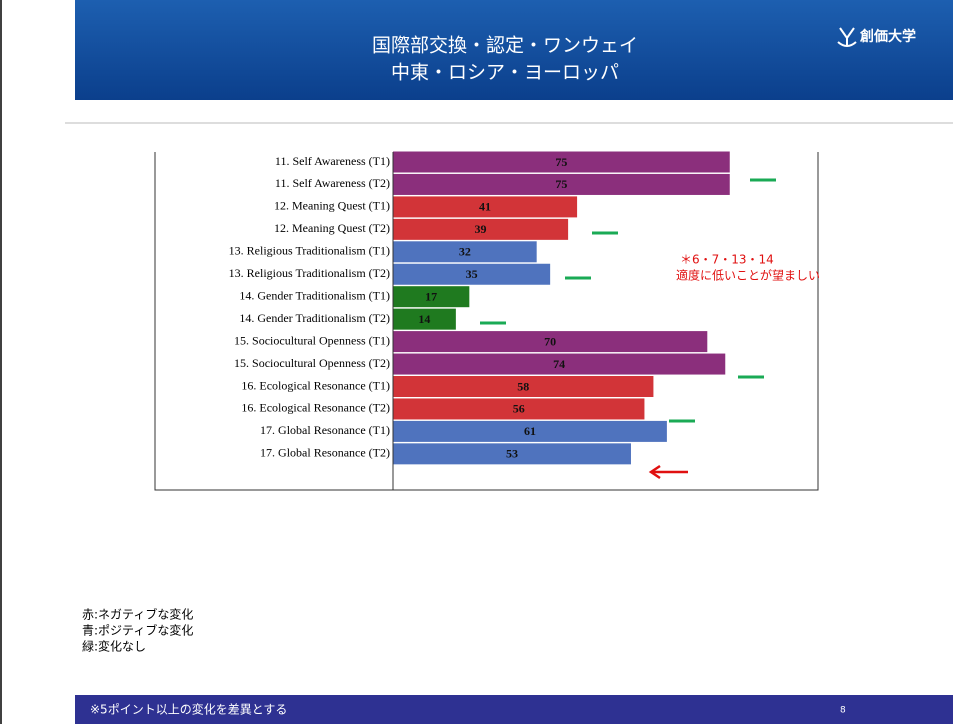 The height and width of the screenshot is (724, 953). I want to click on category-label: 14. Gender Traditionalism (T2), so click(314, 318).